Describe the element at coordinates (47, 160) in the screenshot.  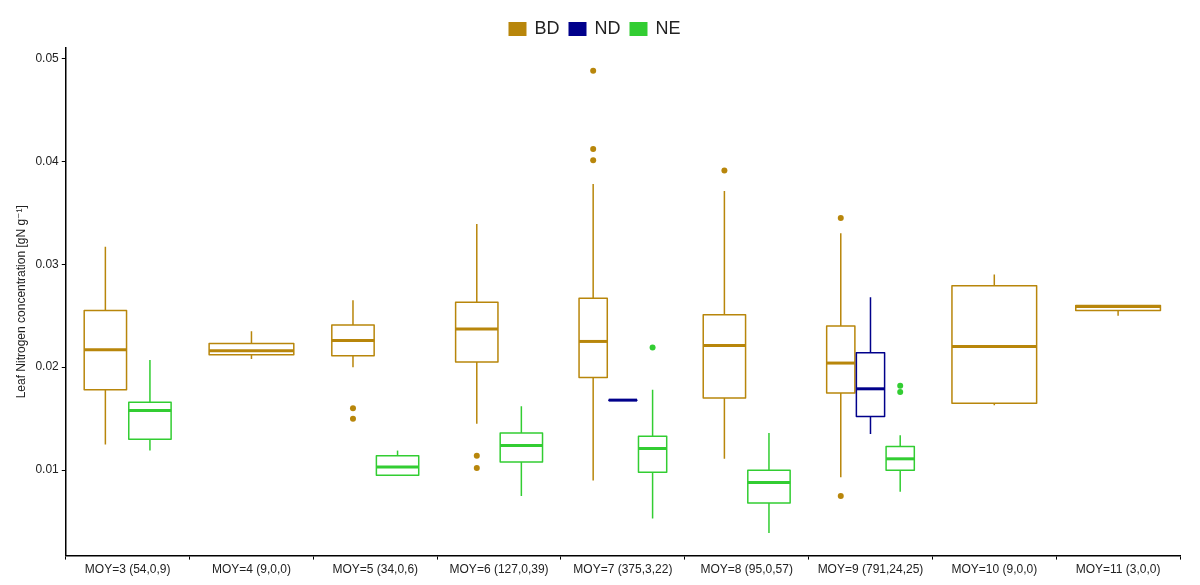
I see `y-tick-label: 0.04` at that location.